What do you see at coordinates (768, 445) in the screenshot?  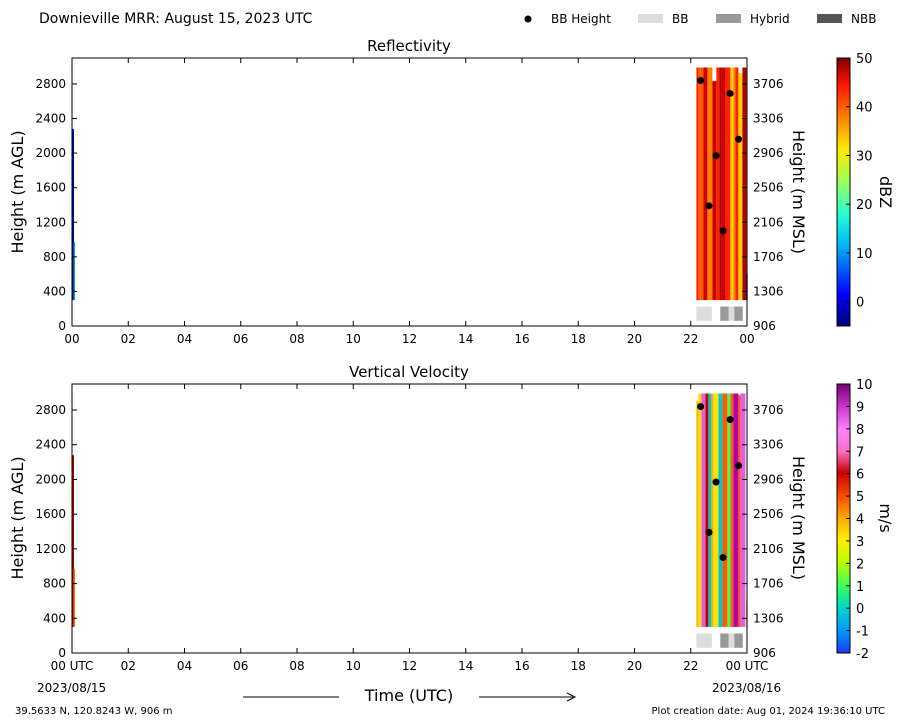 I see `velocity-y-right-tick-label: 3306` at bounding box center [768, 445].